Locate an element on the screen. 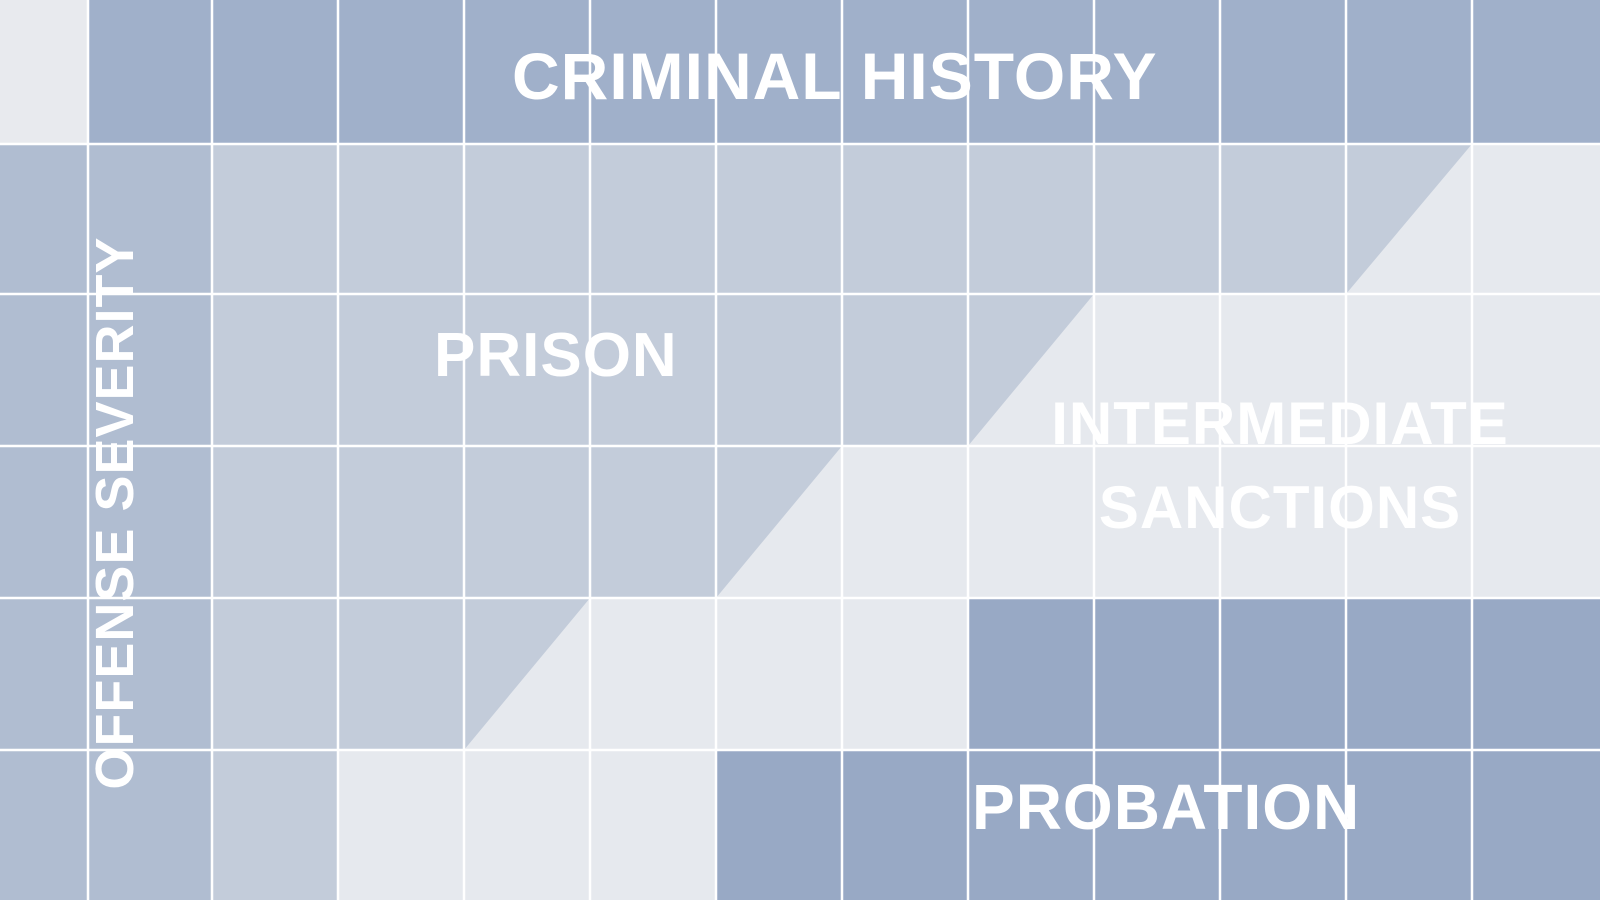 This screenshot has width=1600, height=900. criminal-history-header: CRIMINAL HISTORY is located at coordinates (835, 76).